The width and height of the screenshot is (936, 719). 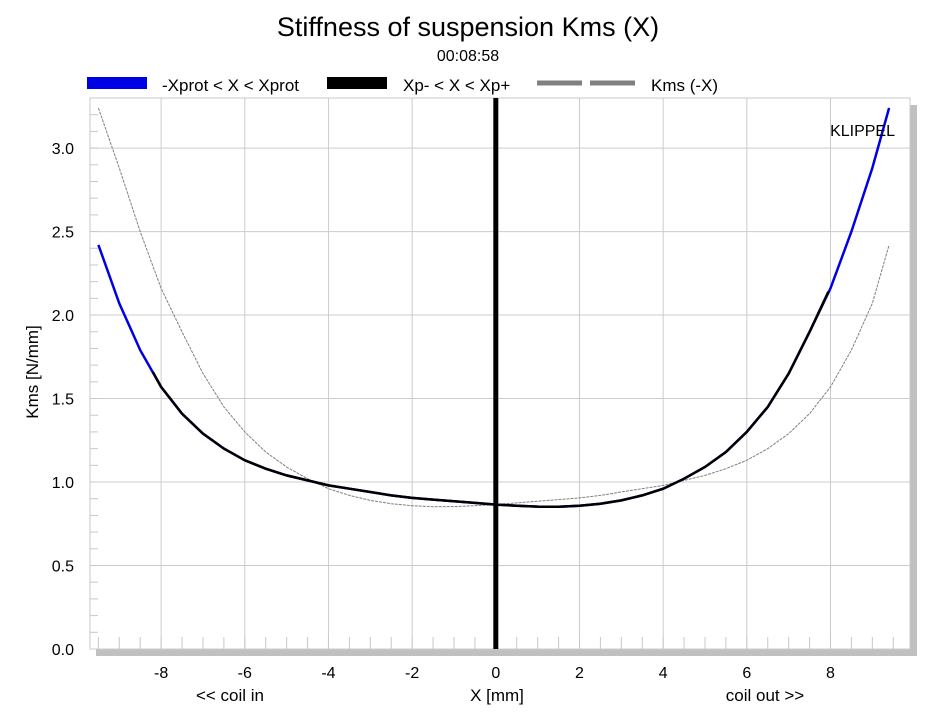 I want to click on y-tick-label: 1.0, so click(x=63, y=483).